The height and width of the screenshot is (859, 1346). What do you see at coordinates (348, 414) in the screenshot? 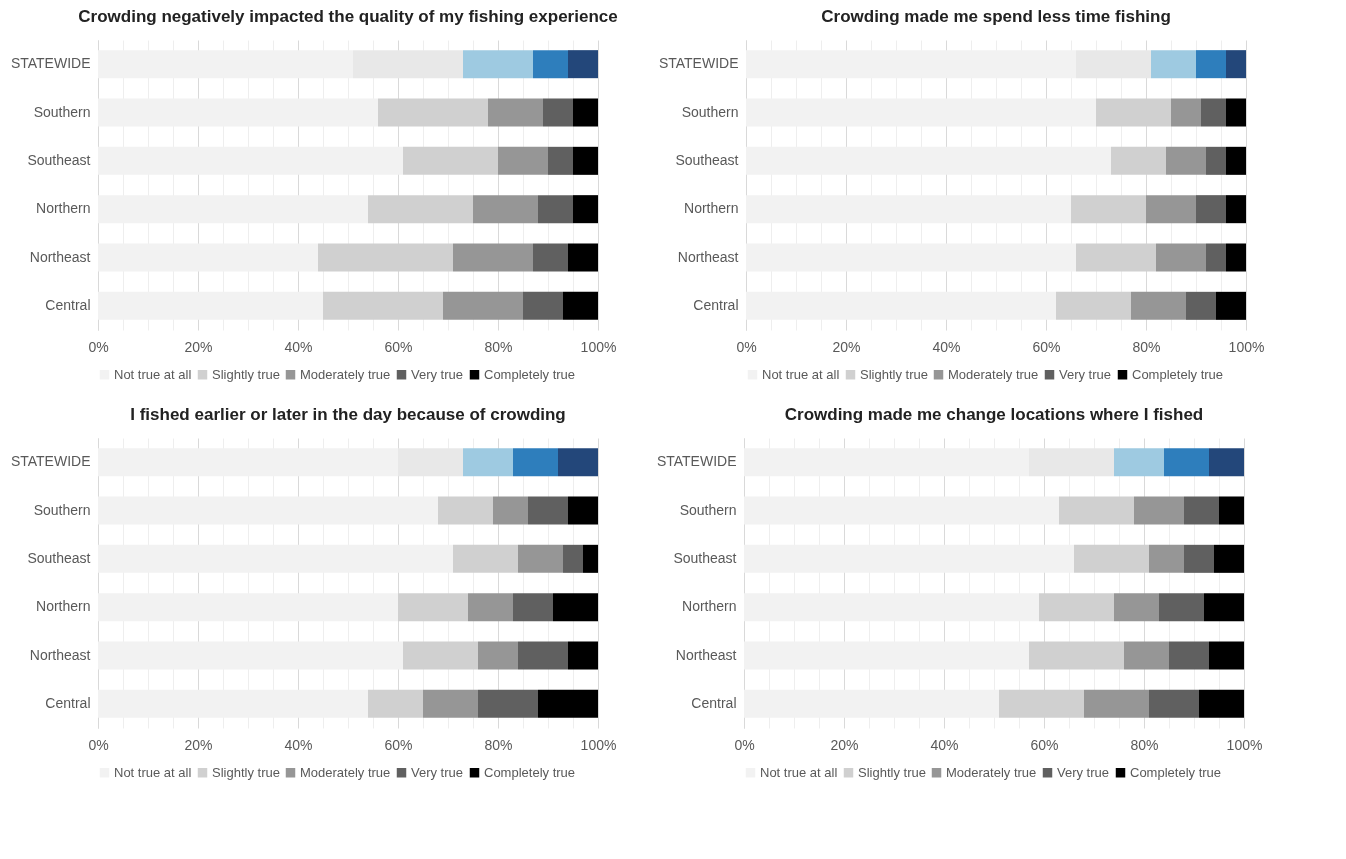
I see `chart-title: I fished earlier or later in the day because of crowding` at bounding box center [348, 414].